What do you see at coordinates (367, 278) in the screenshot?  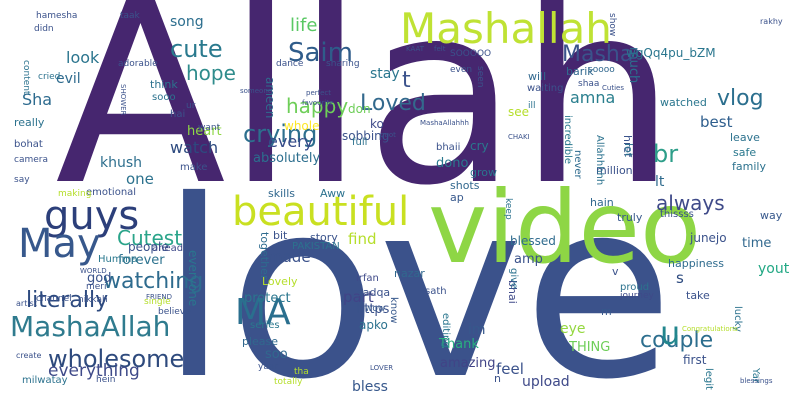 I see `word-cloud-word: irfan` at bounding box center [367, 278].